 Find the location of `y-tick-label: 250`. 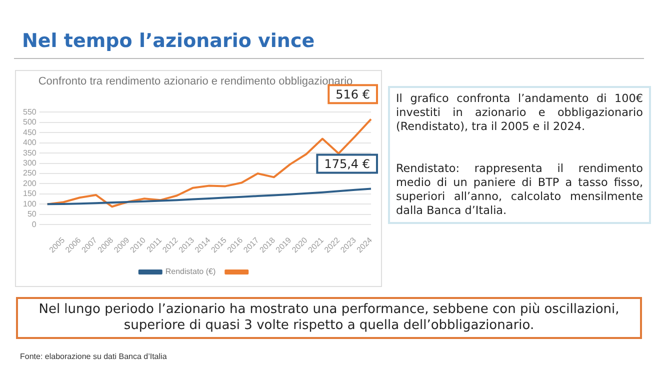

y-tick-label: 250 is located at coordinates (29, 173).